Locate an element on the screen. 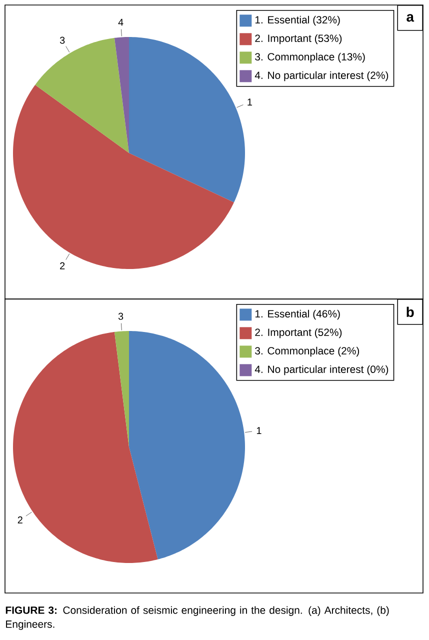  text: FIGURE 3: Consideration of seismic engineering in the design. (a) Architects, (b) Engineers. is located at coordinates (197, 618).